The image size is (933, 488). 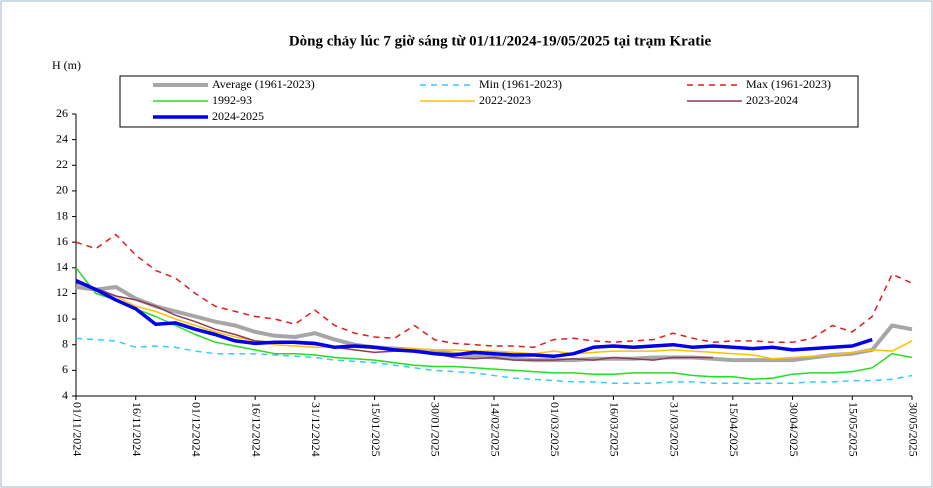 What do you see at coordinates (238, 116) in the screenshot?
I see `legend-label: 2024-2025` at bounding box center [238, 116].